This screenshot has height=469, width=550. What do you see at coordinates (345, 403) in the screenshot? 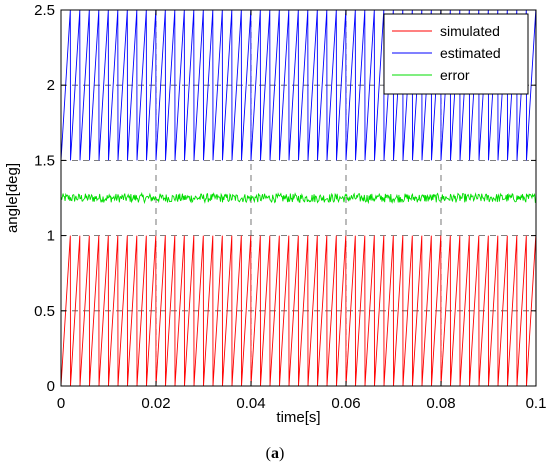
I see `x-tick-label: 0.06` at bounding box center [345, 403].